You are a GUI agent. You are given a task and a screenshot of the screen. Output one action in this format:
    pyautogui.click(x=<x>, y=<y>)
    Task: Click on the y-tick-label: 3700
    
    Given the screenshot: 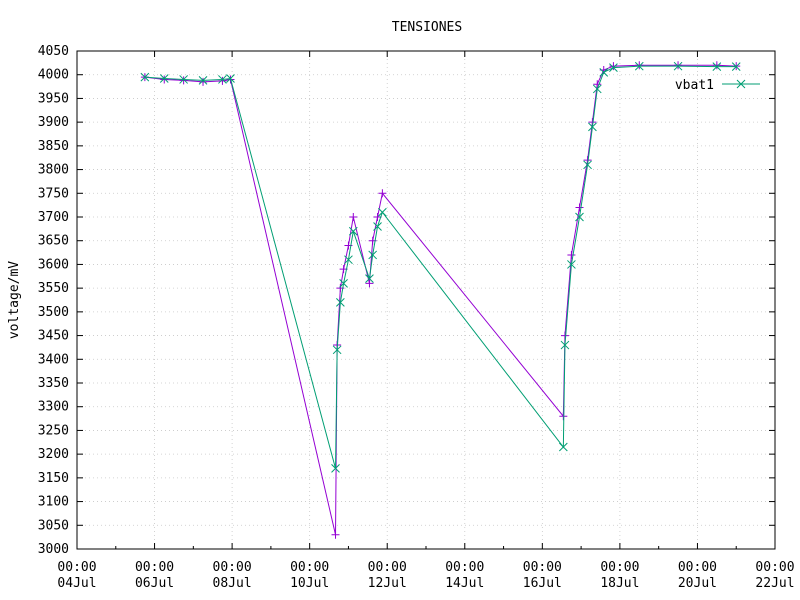 What is the action you would take?
    pyautogui.click(x=53, y=217)
    